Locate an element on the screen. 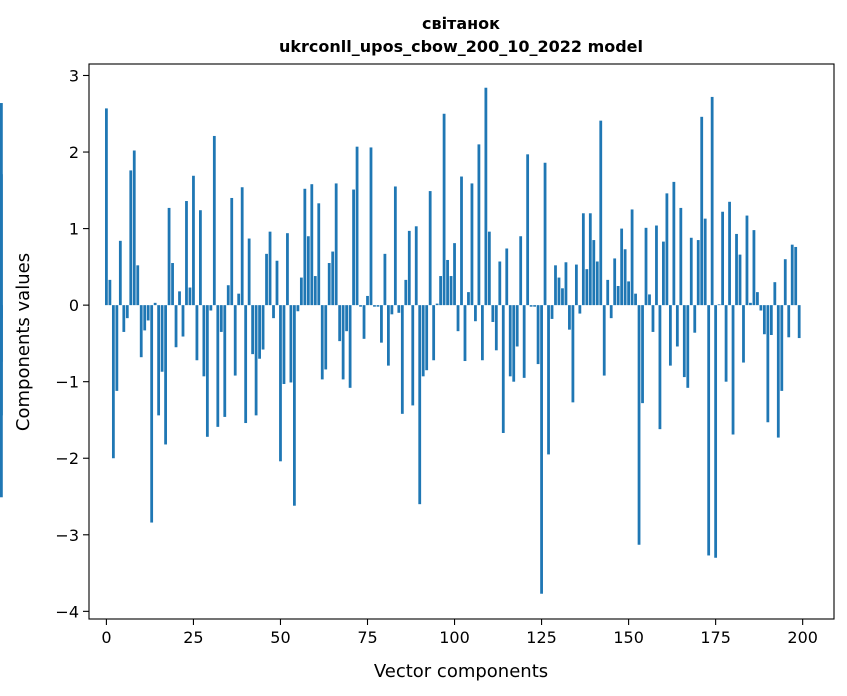 This screenshot has height=696, width=847. y-tick-label: −1 is located at coordinates (67, 382).